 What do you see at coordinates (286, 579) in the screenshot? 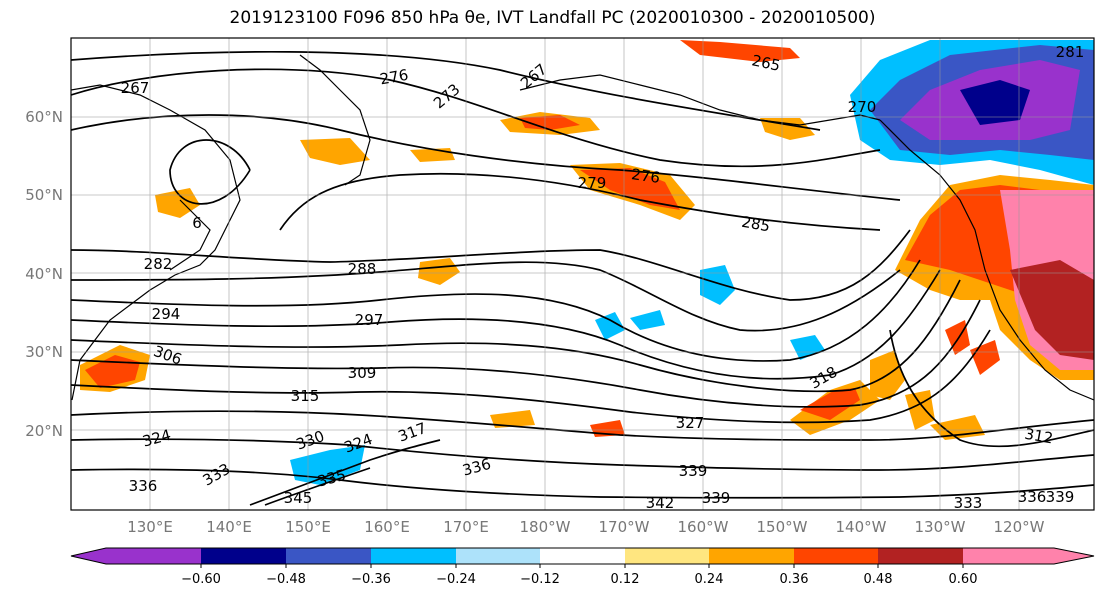
I see `colorbar-tick-label: −0.48` at bounding box center [286, 579].